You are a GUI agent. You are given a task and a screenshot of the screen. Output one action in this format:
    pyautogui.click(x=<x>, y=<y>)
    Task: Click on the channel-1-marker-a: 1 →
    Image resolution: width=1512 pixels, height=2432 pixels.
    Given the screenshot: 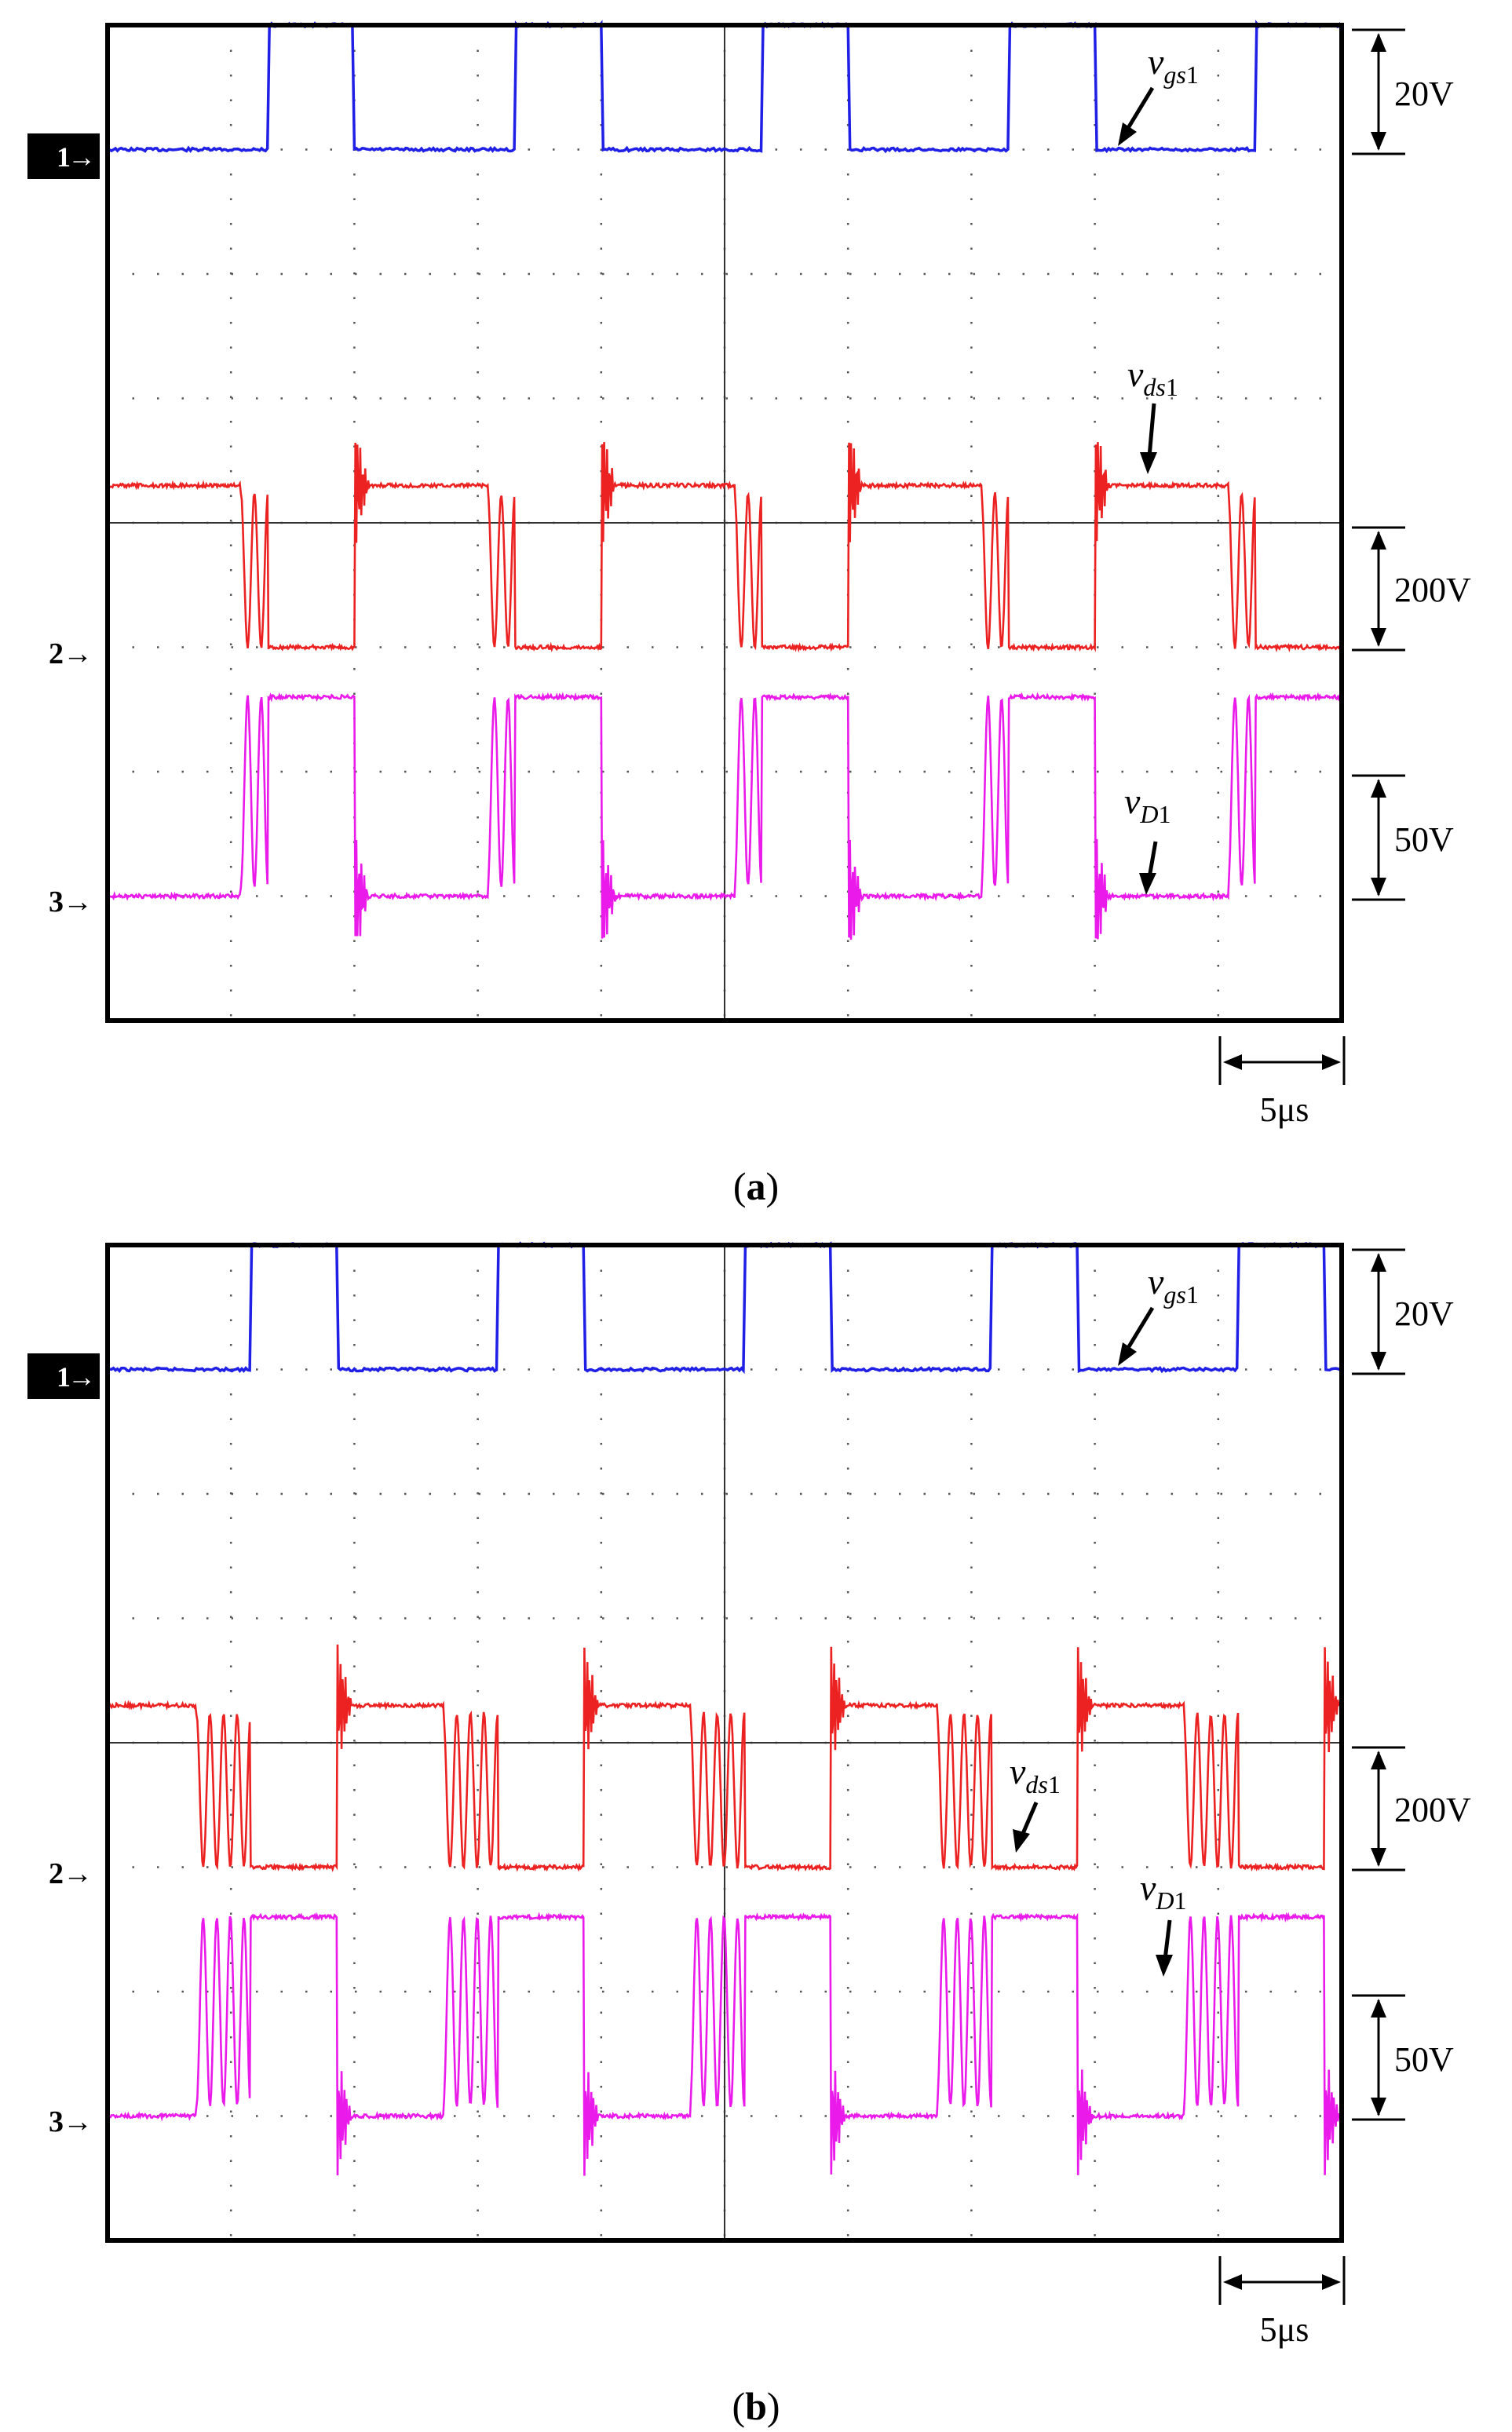 What is the action you would take?
    pyautogui.click(x=63, y=156)
    